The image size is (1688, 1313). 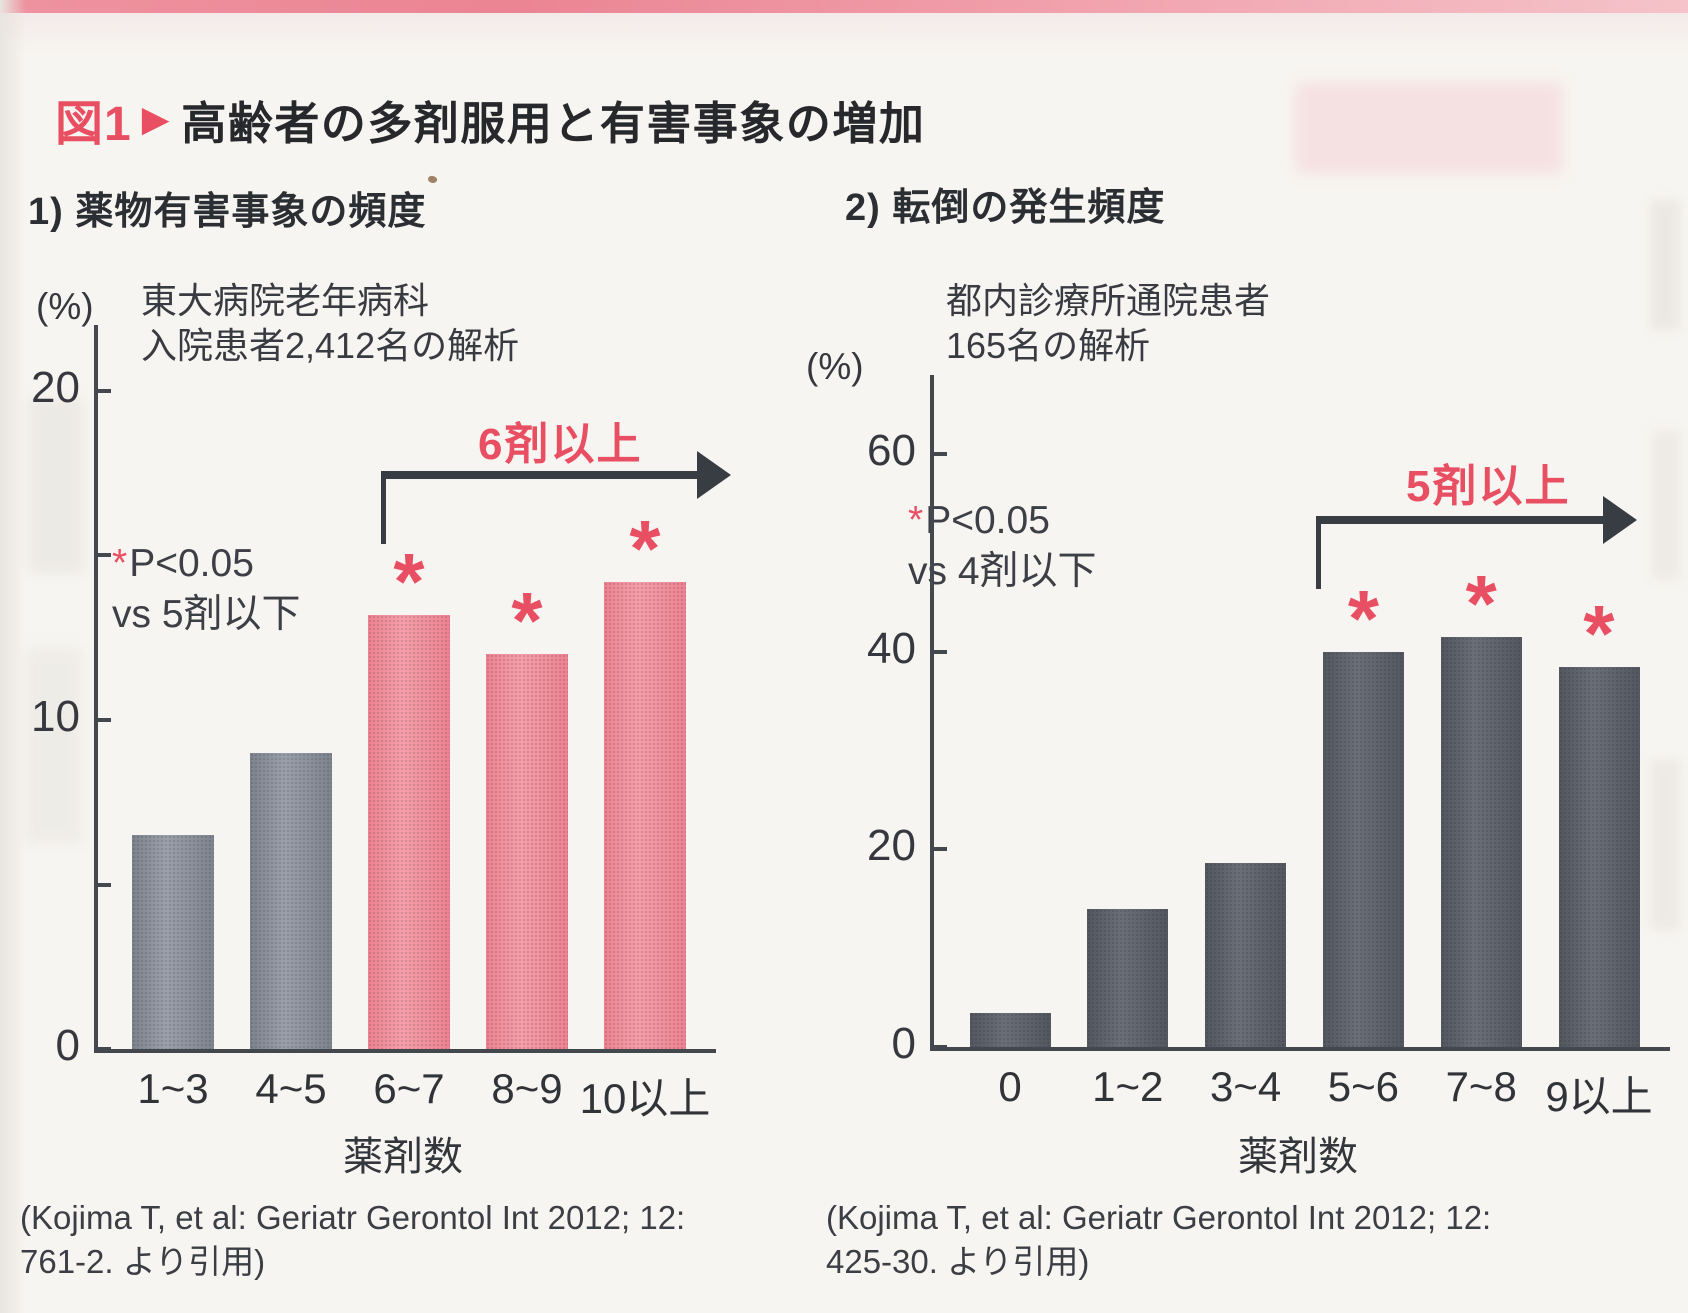 What do you see at coordinates (143, 1261) in the screenshot?
I see `citation-line: 761-2. より引用)` at bounding box center [143, 1261].